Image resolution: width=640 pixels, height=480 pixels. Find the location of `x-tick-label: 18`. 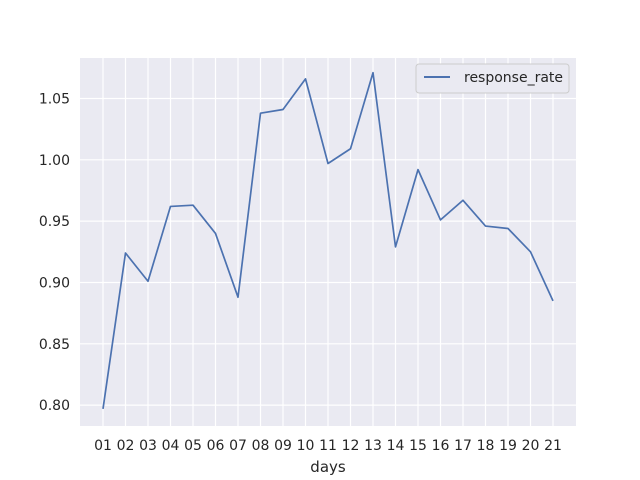

x-tick-label: 18 is located at coordinates (486, 446).